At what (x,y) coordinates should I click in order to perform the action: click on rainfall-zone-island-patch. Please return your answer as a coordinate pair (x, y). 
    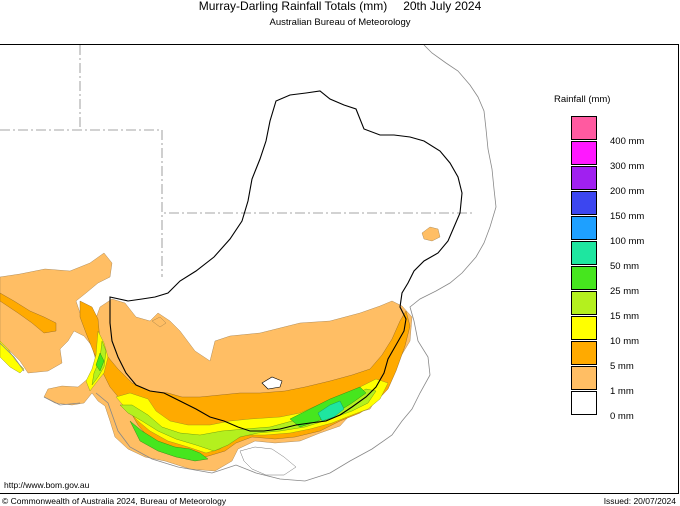
    Looking at the image, I should click on (159, 322).